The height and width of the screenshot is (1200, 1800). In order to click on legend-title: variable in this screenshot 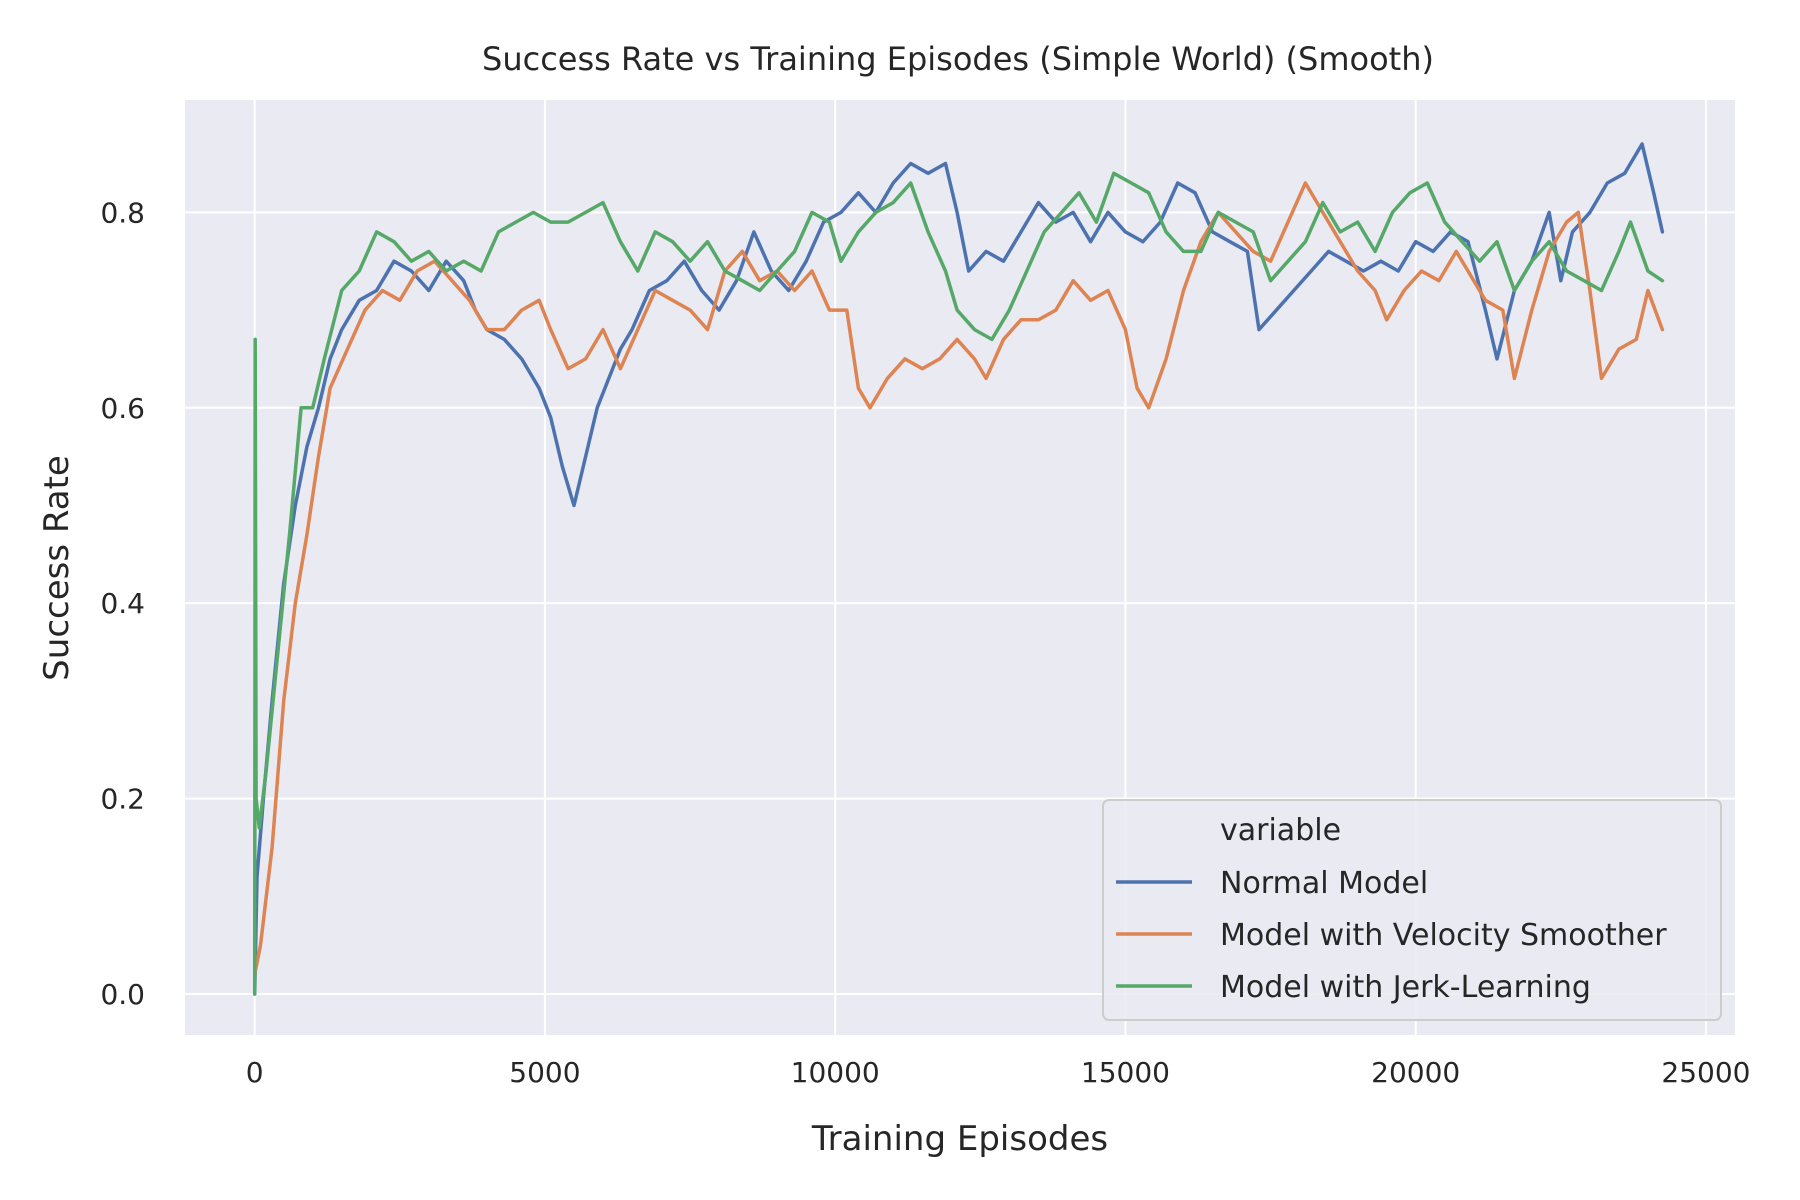, I will do `click(1280, 830)`.